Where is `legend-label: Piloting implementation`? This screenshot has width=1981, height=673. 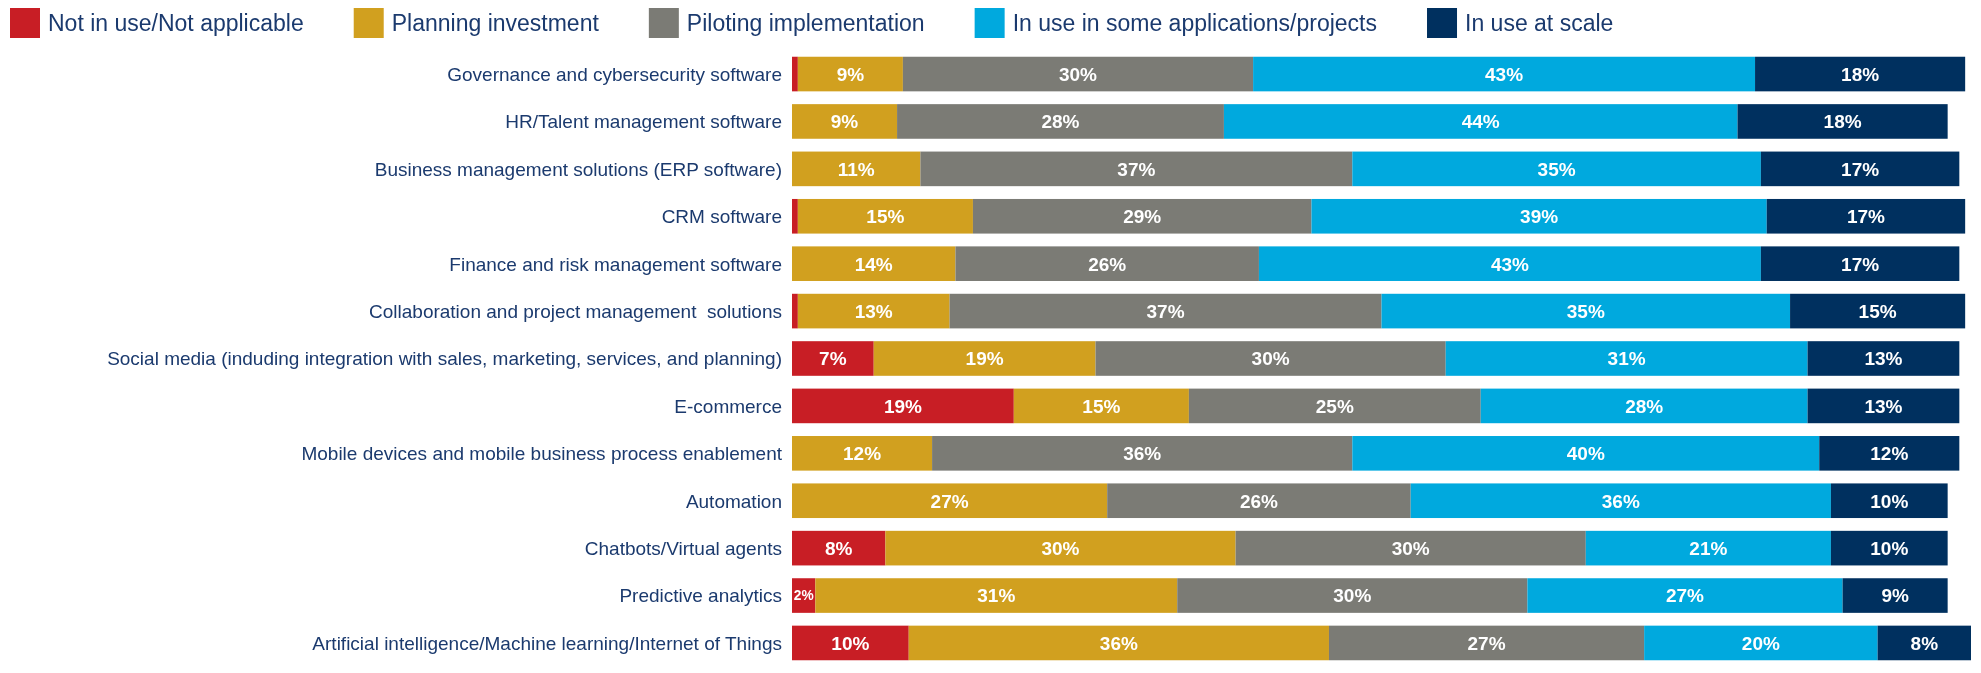 legend-label: Piloting implementation is located at coordinates (805, 23).